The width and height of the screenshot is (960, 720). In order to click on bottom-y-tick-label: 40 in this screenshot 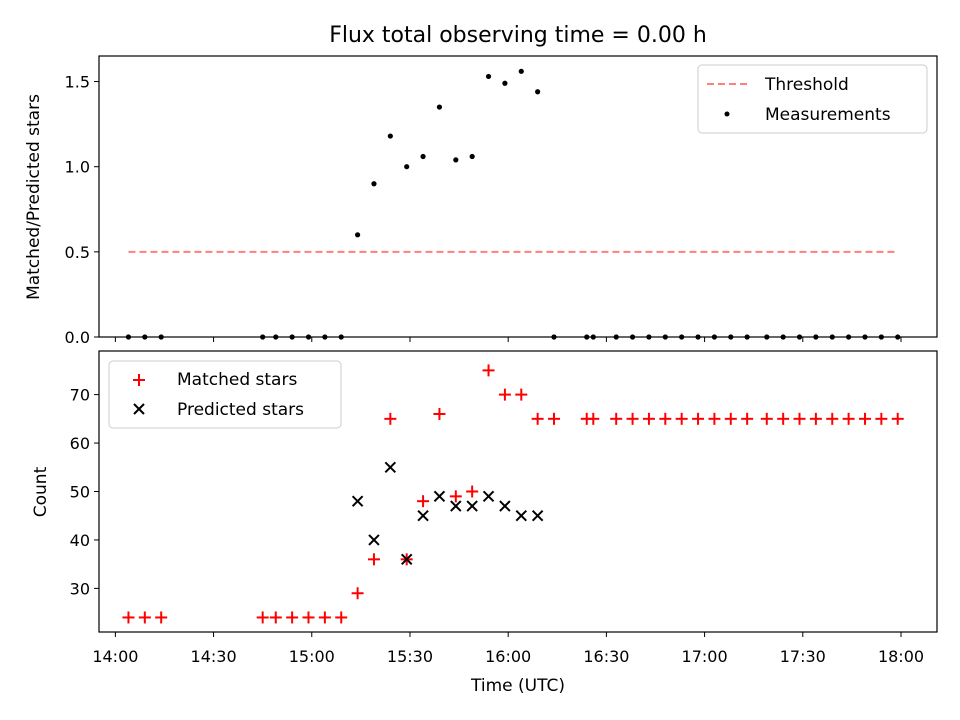, I will do `click(80, 540)`.